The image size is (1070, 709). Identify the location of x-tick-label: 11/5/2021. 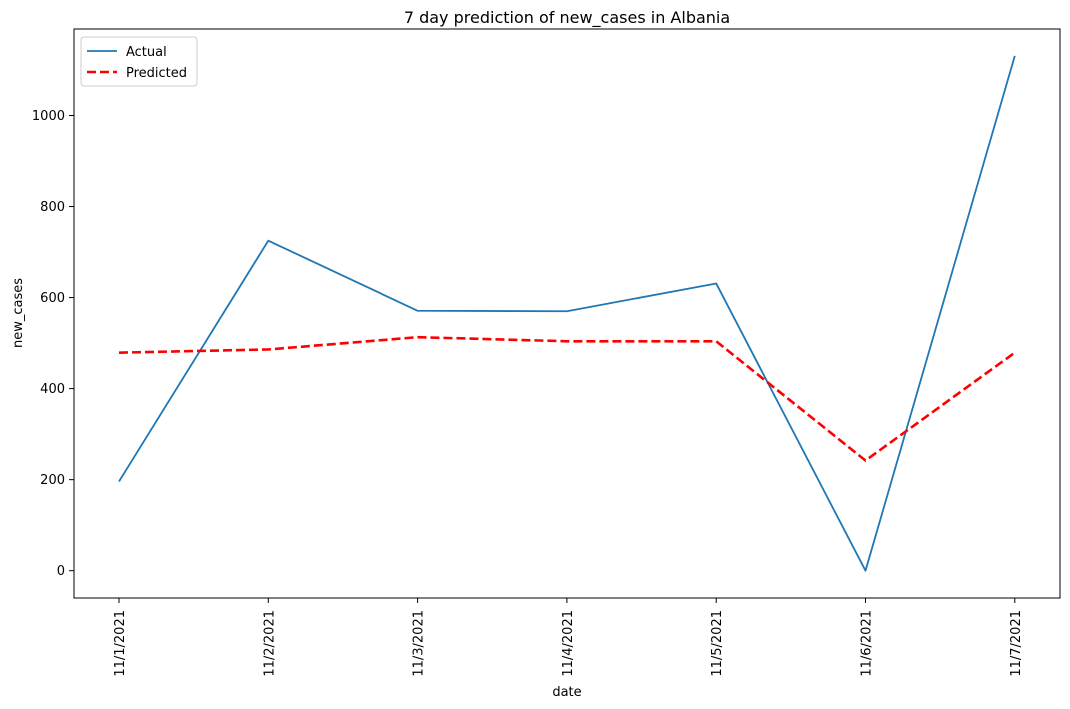
(717, 643).